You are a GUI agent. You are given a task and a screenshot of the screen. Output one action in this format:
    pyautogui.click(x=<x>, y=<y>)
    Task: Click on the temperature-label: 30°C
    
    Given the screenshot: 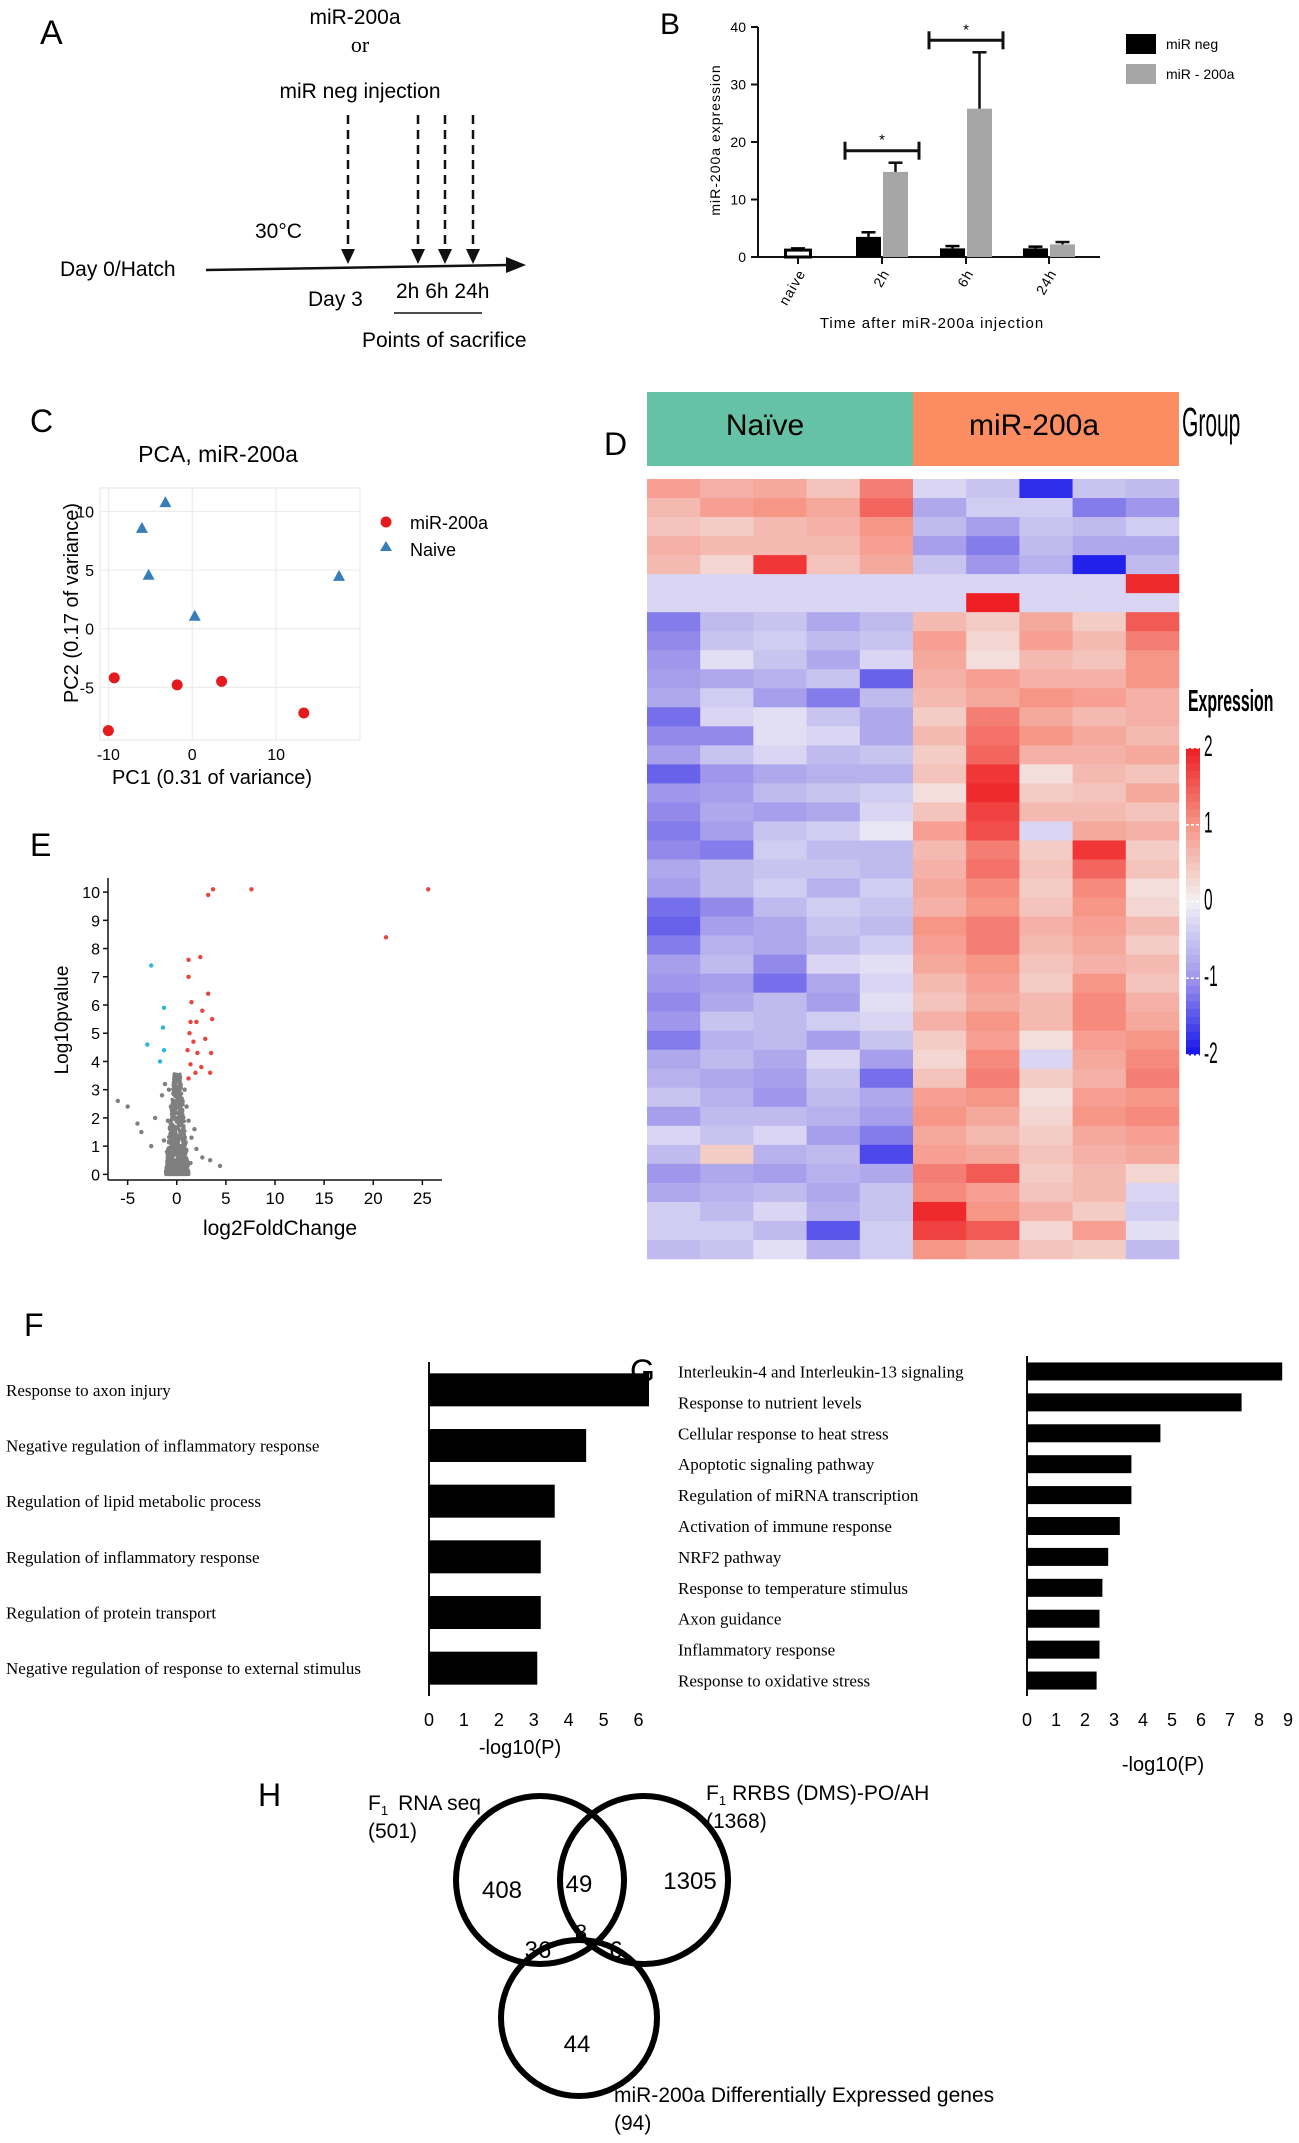 What is the action you would take?
    pyautogui.click(x=278, y=231)
    